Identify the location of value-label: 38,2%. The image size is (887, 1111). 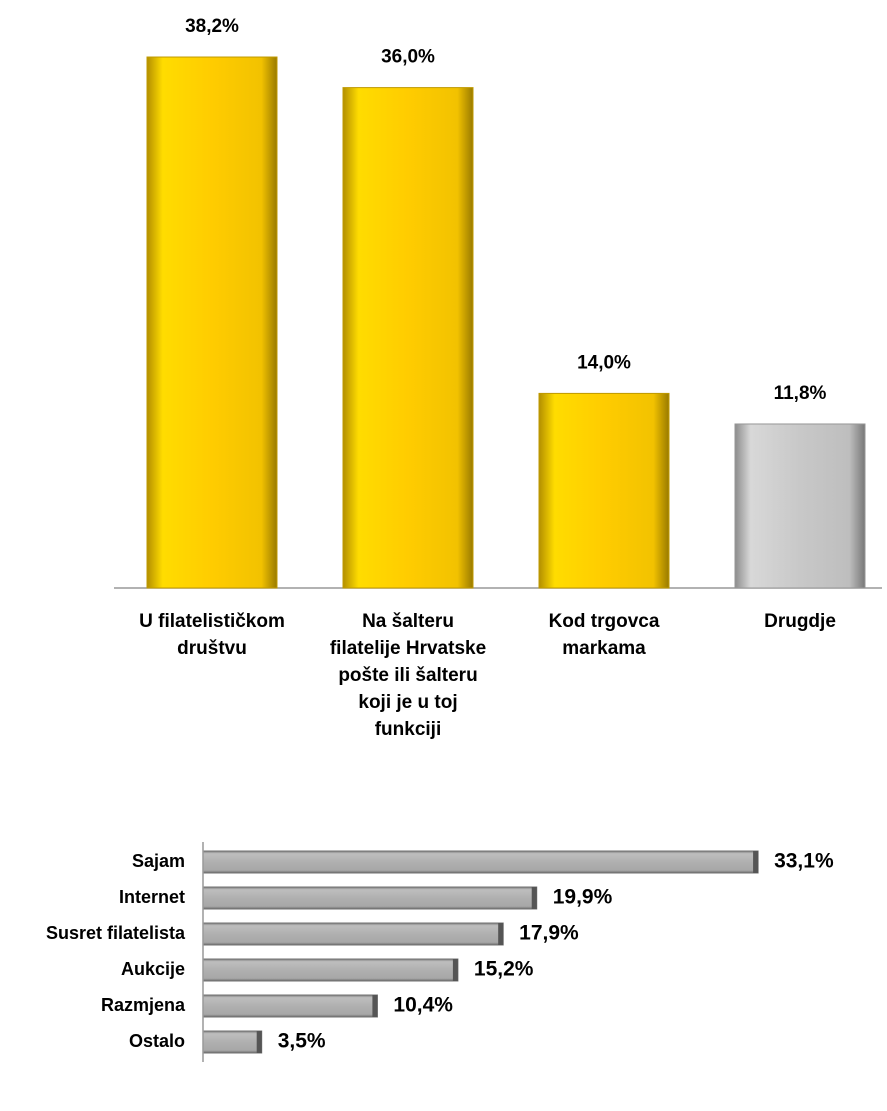
(212, 26).